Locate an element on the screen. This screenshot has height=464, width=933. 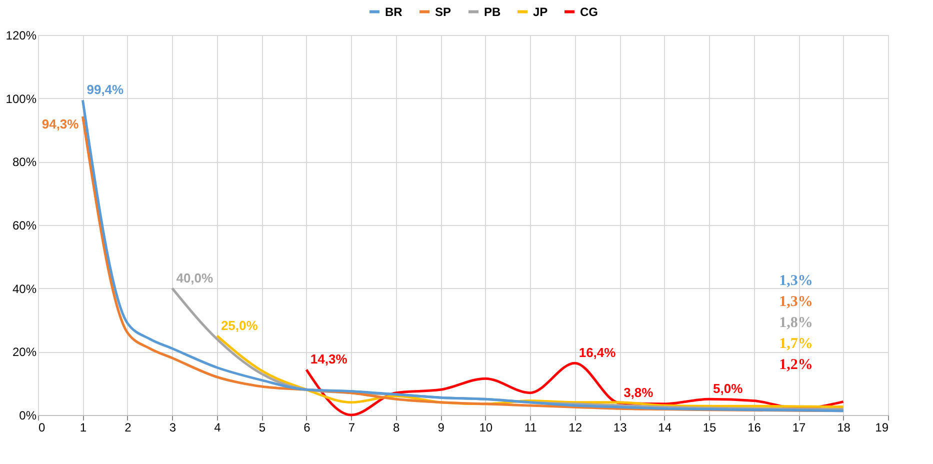
x-tick-label: 11 is located at coordinates (531, 427).